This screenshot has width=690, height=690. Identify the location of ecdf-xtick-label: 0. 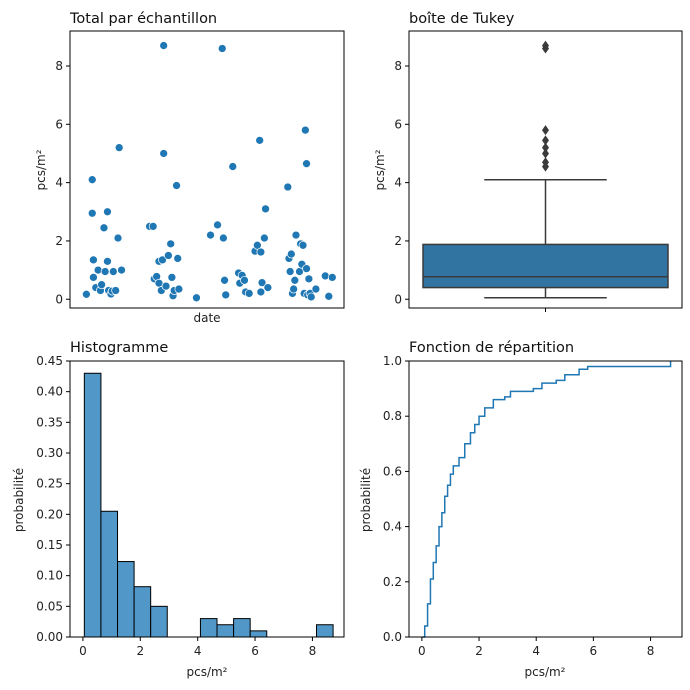
(422, 651).